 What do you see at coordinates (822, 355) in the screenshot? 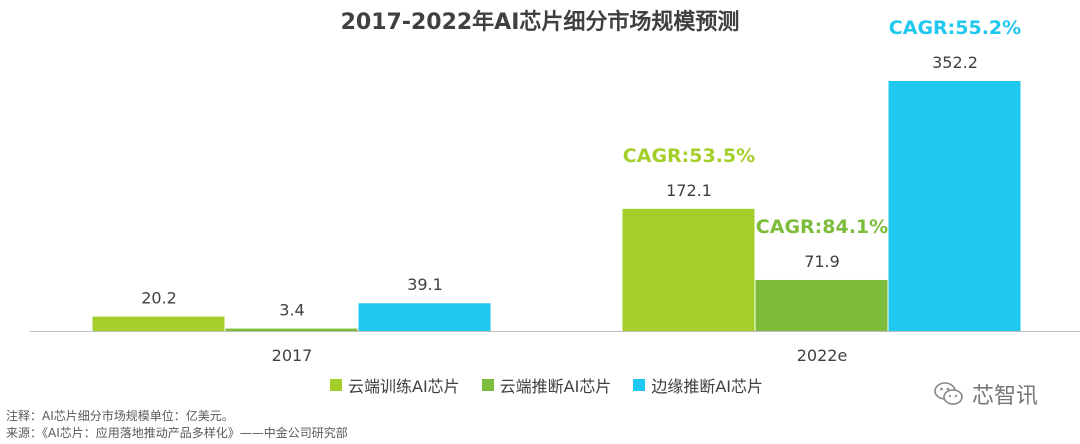
I see `x-tick-label-2022e: 2022e` at bounding box center [822, 355].